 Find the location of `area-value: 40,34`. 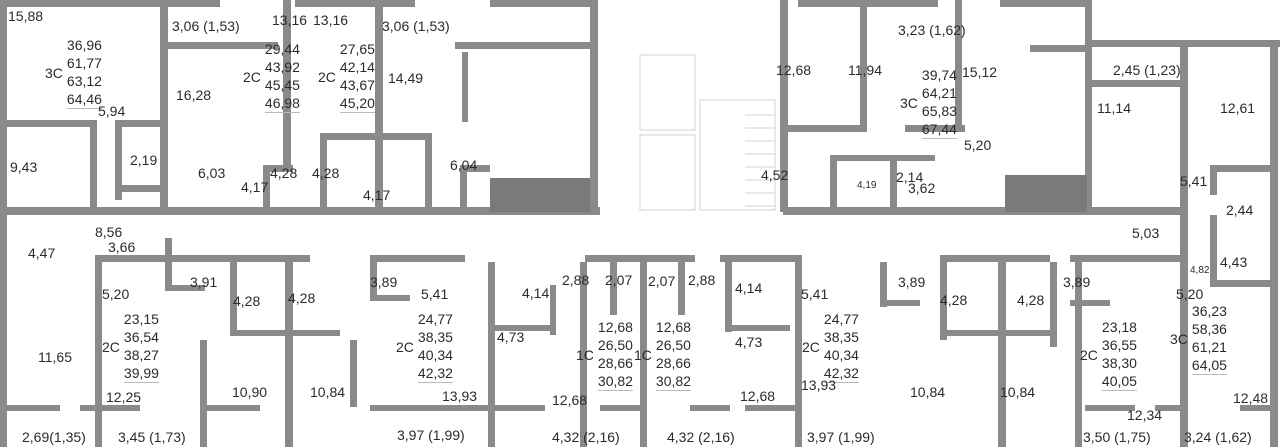

area-value: 40,34 is located at coordinates (841, 355).